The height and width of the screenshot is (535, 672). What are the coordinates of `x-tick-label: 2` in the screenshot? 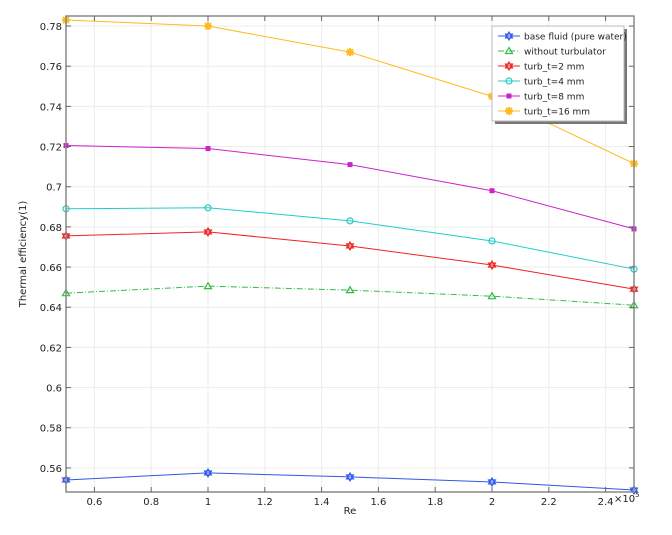 It's located at (492, 502).